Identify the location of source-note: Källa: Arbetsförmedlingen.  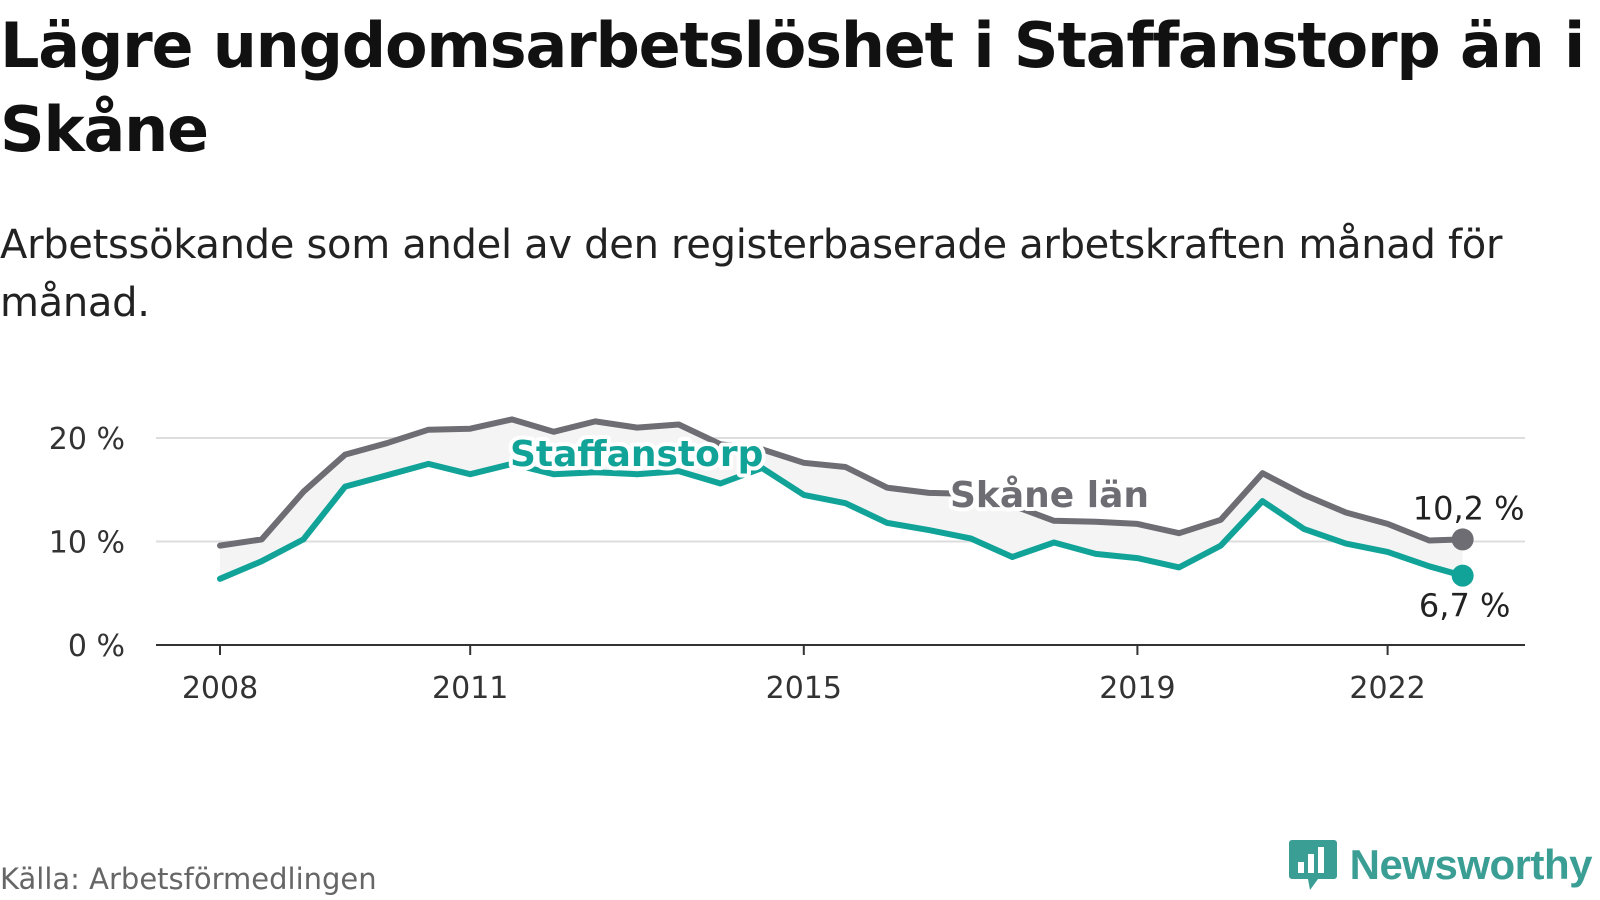
(188, 879).